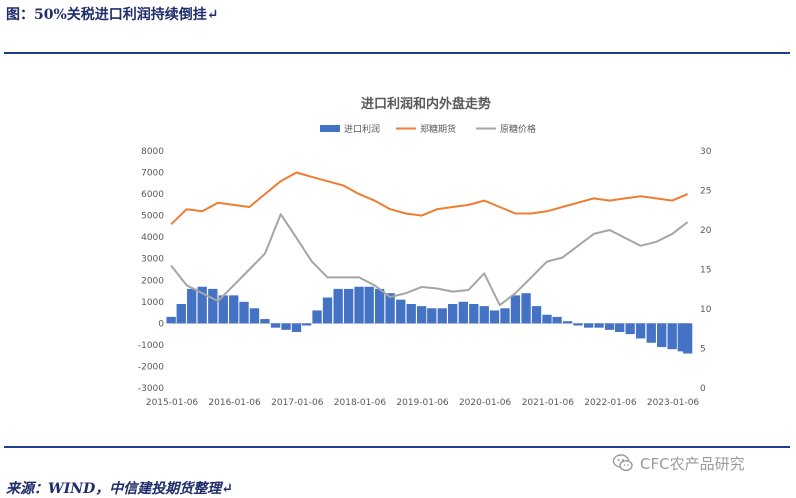 The height and width of the screenshot is (498, 796). What do you see at coordinates (360, 403) in the screenshot?
I see `x-tick-label: 2018-01-06` at bounding box center [360, 403].